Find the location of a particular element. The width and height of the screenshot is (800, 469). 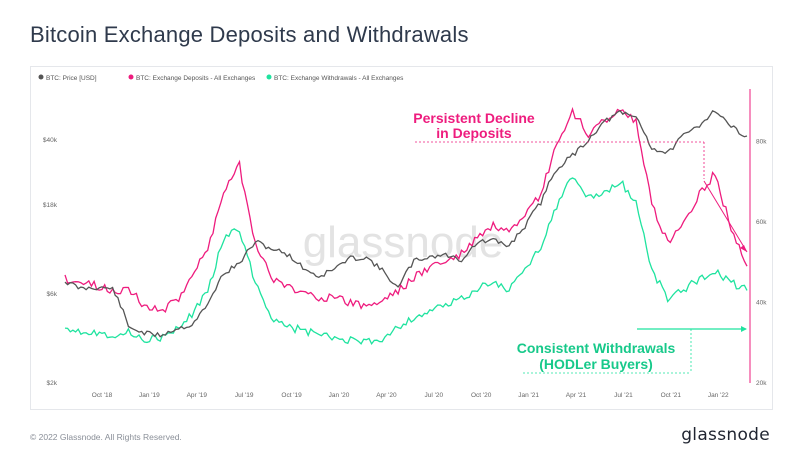

y-left-tick-label: $40k is located at coordinates (50, 140).